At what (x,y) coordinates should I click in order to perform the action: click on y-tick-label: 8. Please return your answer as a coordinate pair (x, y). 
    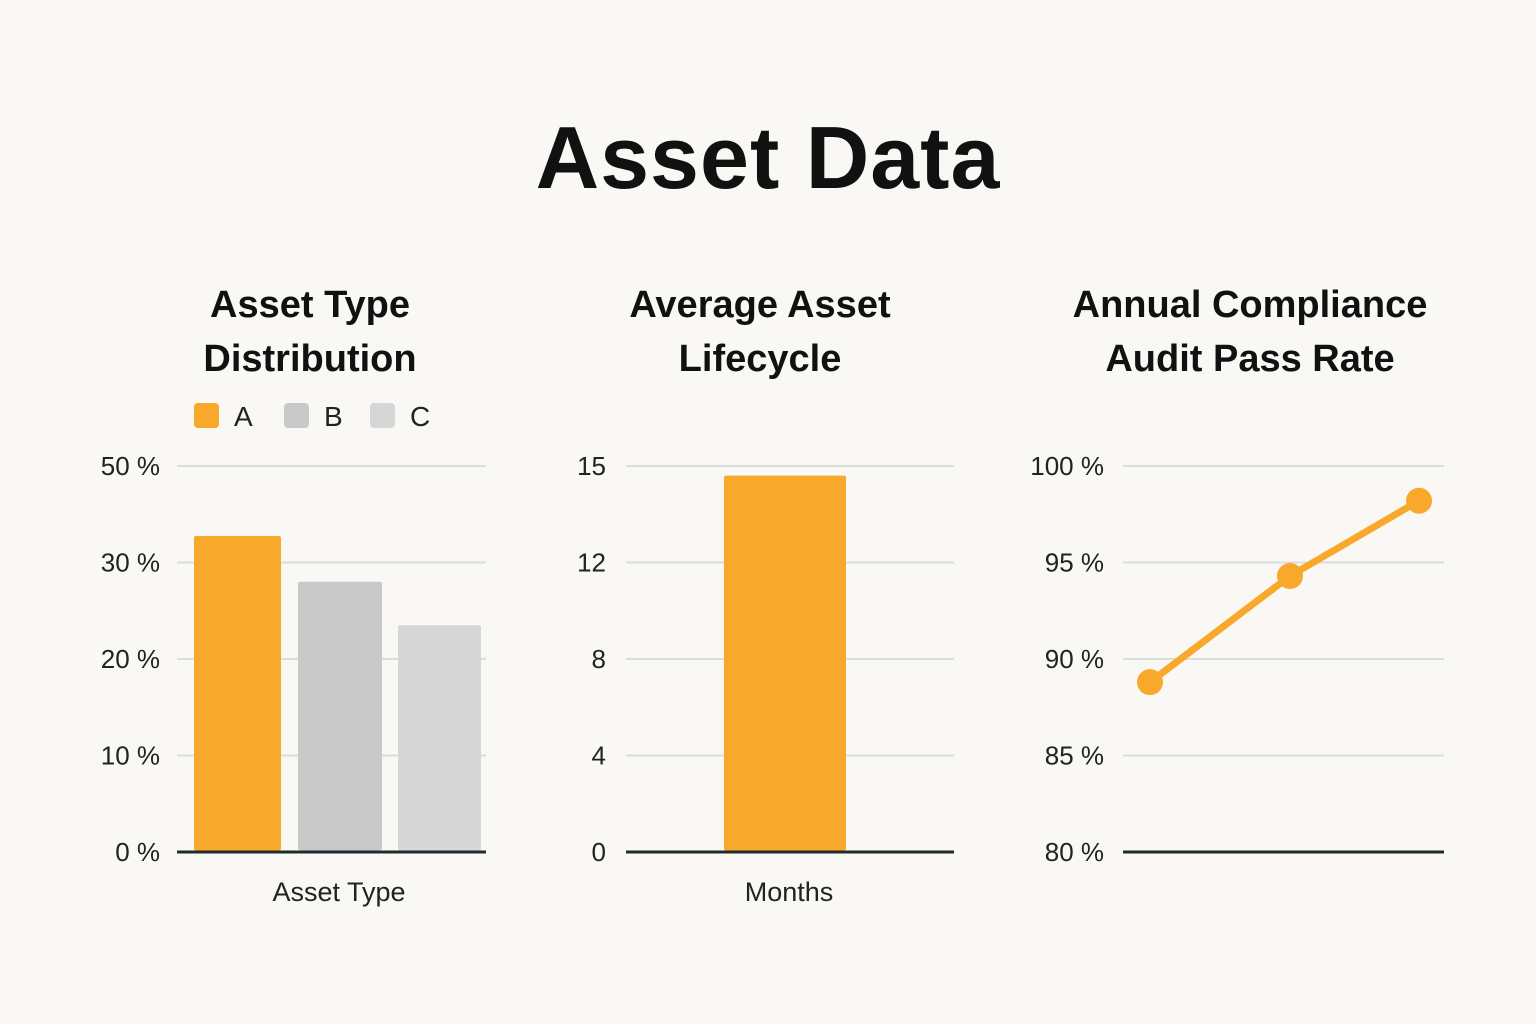
    Looking at the image, I should click on (599, 659).